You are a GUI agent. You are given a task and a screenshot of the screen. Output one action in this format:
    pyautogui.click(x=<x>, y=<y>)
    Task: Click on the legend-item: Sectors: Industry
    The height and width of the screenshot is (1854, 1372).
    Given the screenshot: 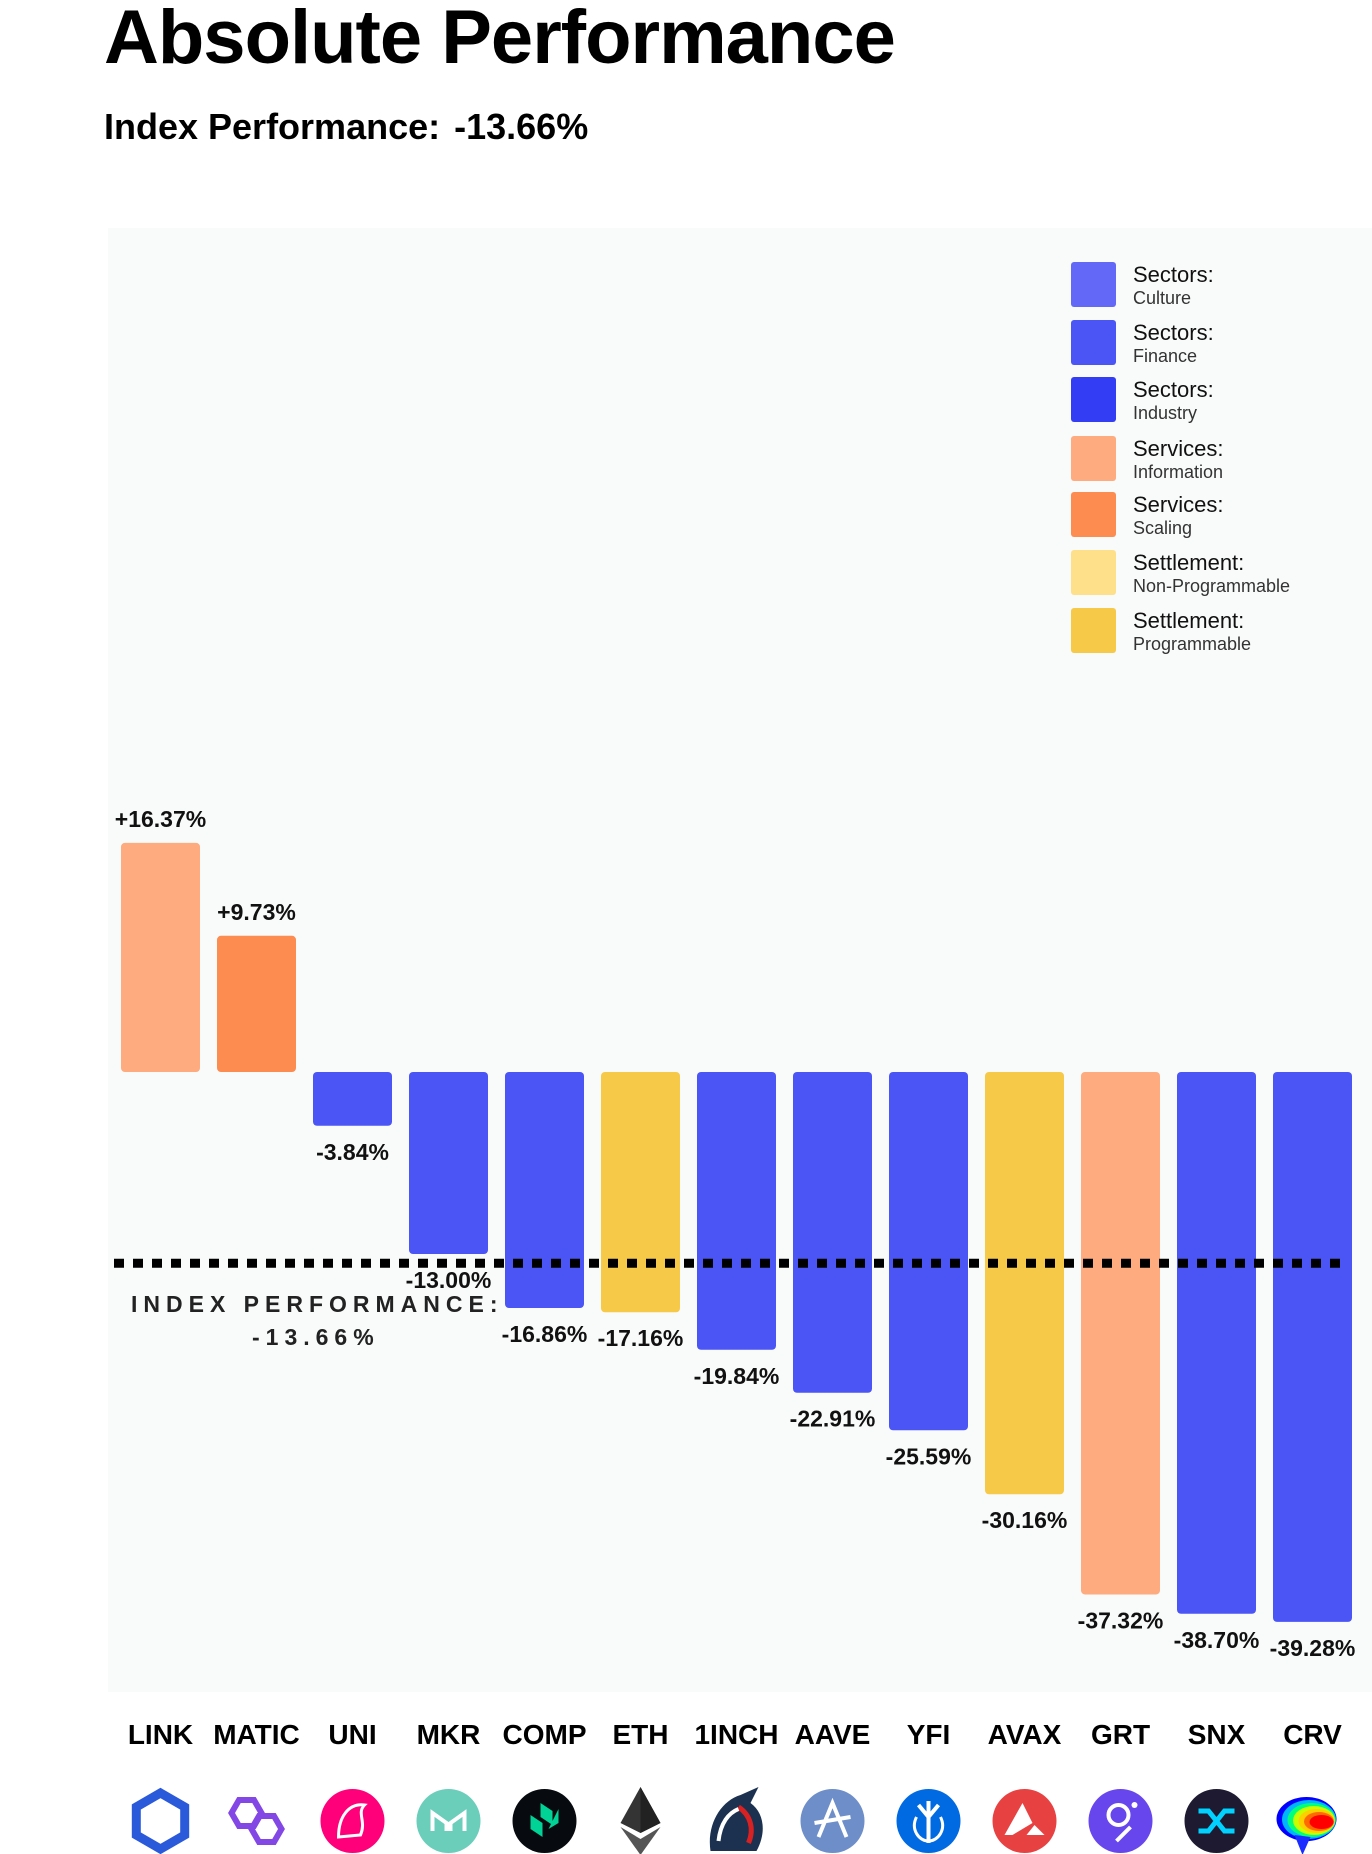 What is the action you would take?
    pyautogui.click(x=1221, y=400)
    